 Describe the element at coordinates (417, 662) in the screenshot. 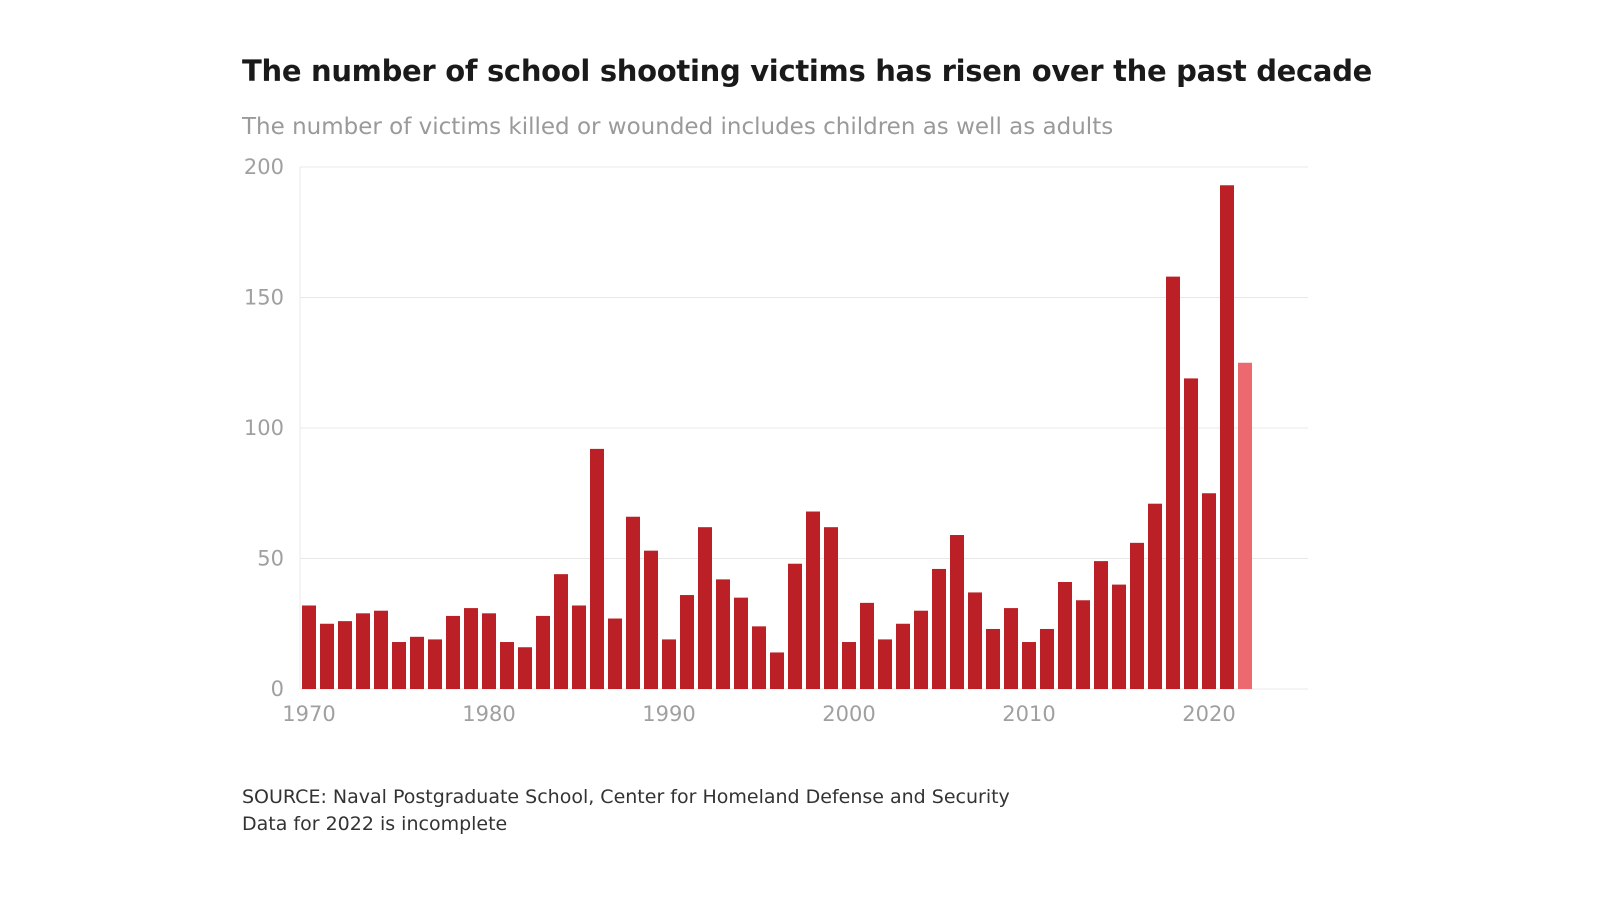

I see `bar-1976` at that location.